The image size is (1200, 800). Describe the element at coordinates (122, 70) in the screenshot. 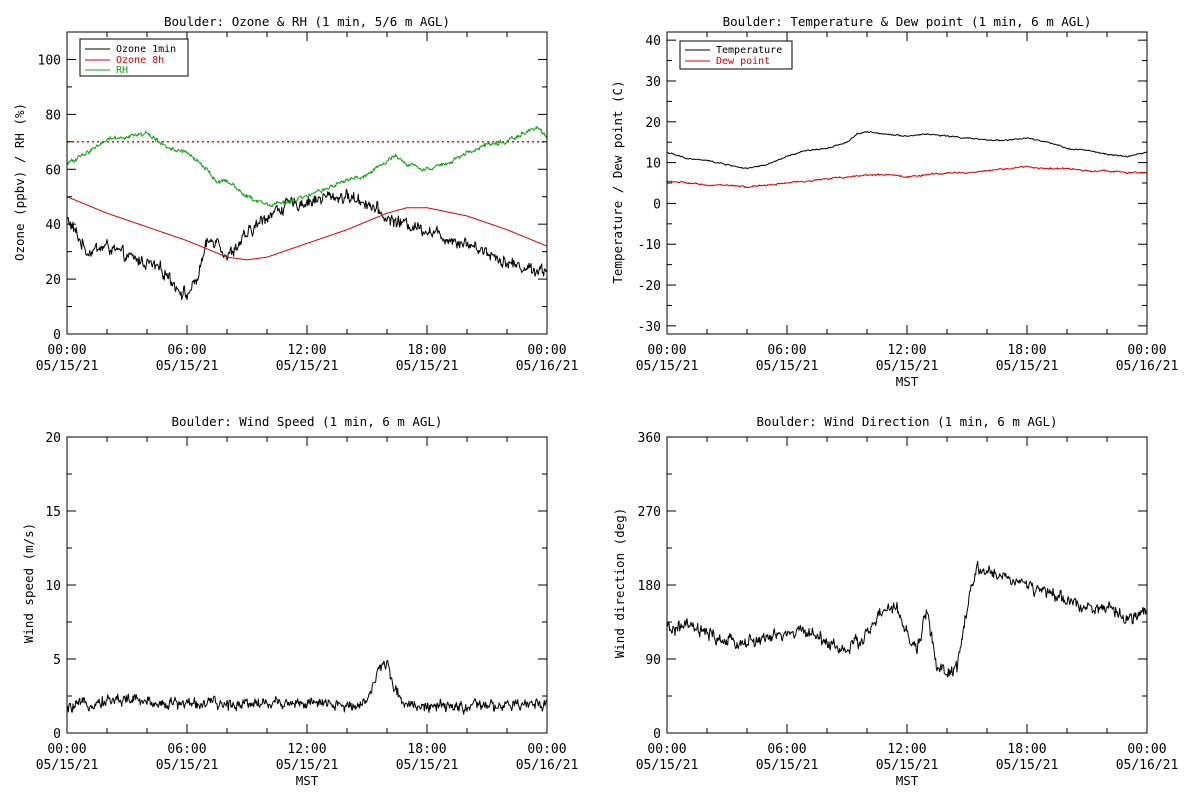

I see `legend-label-rh: RH` at that location.